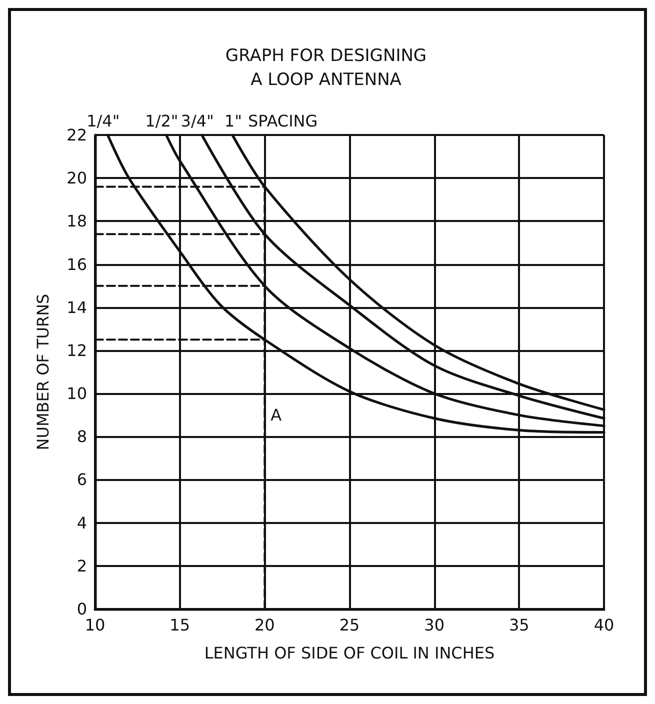 This screenshot has height=704, width=655. What do you see at coordinates (276, 415) in the screenshot?
I see `annotation: A` at bounding box center [276, 415].